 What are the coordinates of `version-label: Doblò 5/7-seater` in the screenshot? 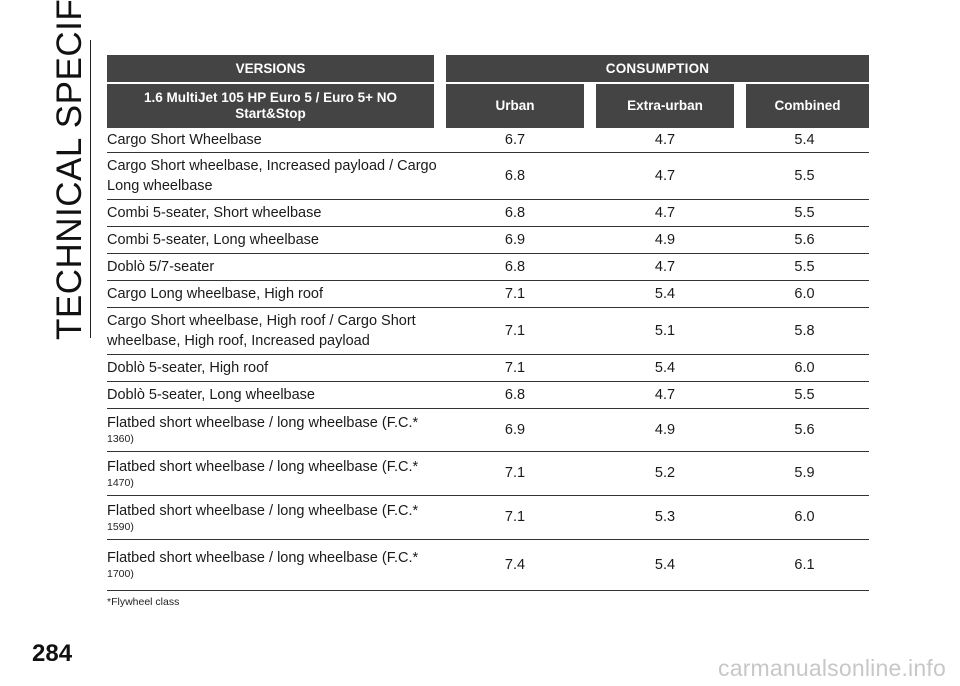 It's located at (161, 266).